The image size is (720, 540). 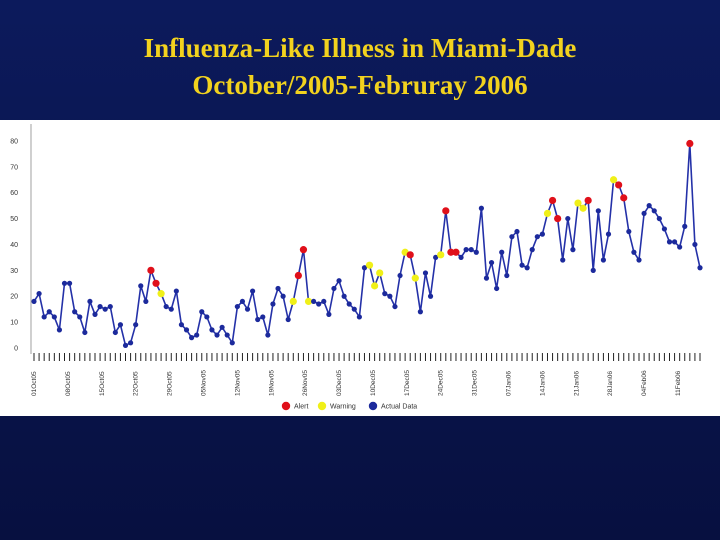 I want to click on legend-label-actual: Actual Data, so click(x=399, y=407).